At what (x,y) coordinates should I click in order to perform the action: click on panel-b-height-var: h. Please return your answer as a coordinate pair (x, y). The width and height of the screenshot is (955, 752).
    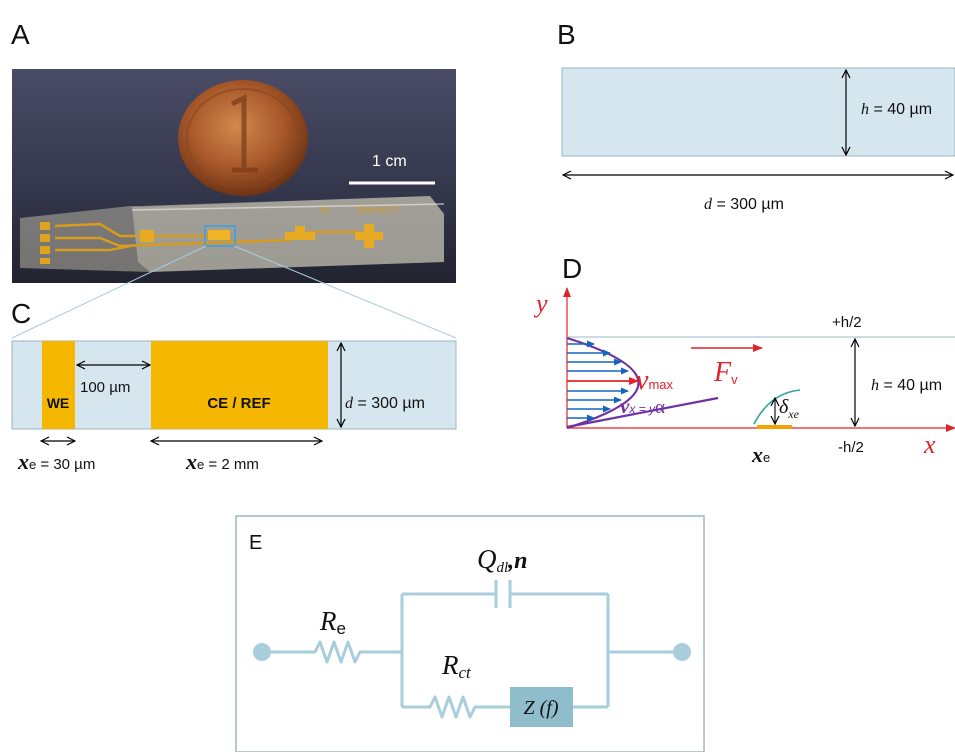
    Looking at the image, I should click on (865, 109).